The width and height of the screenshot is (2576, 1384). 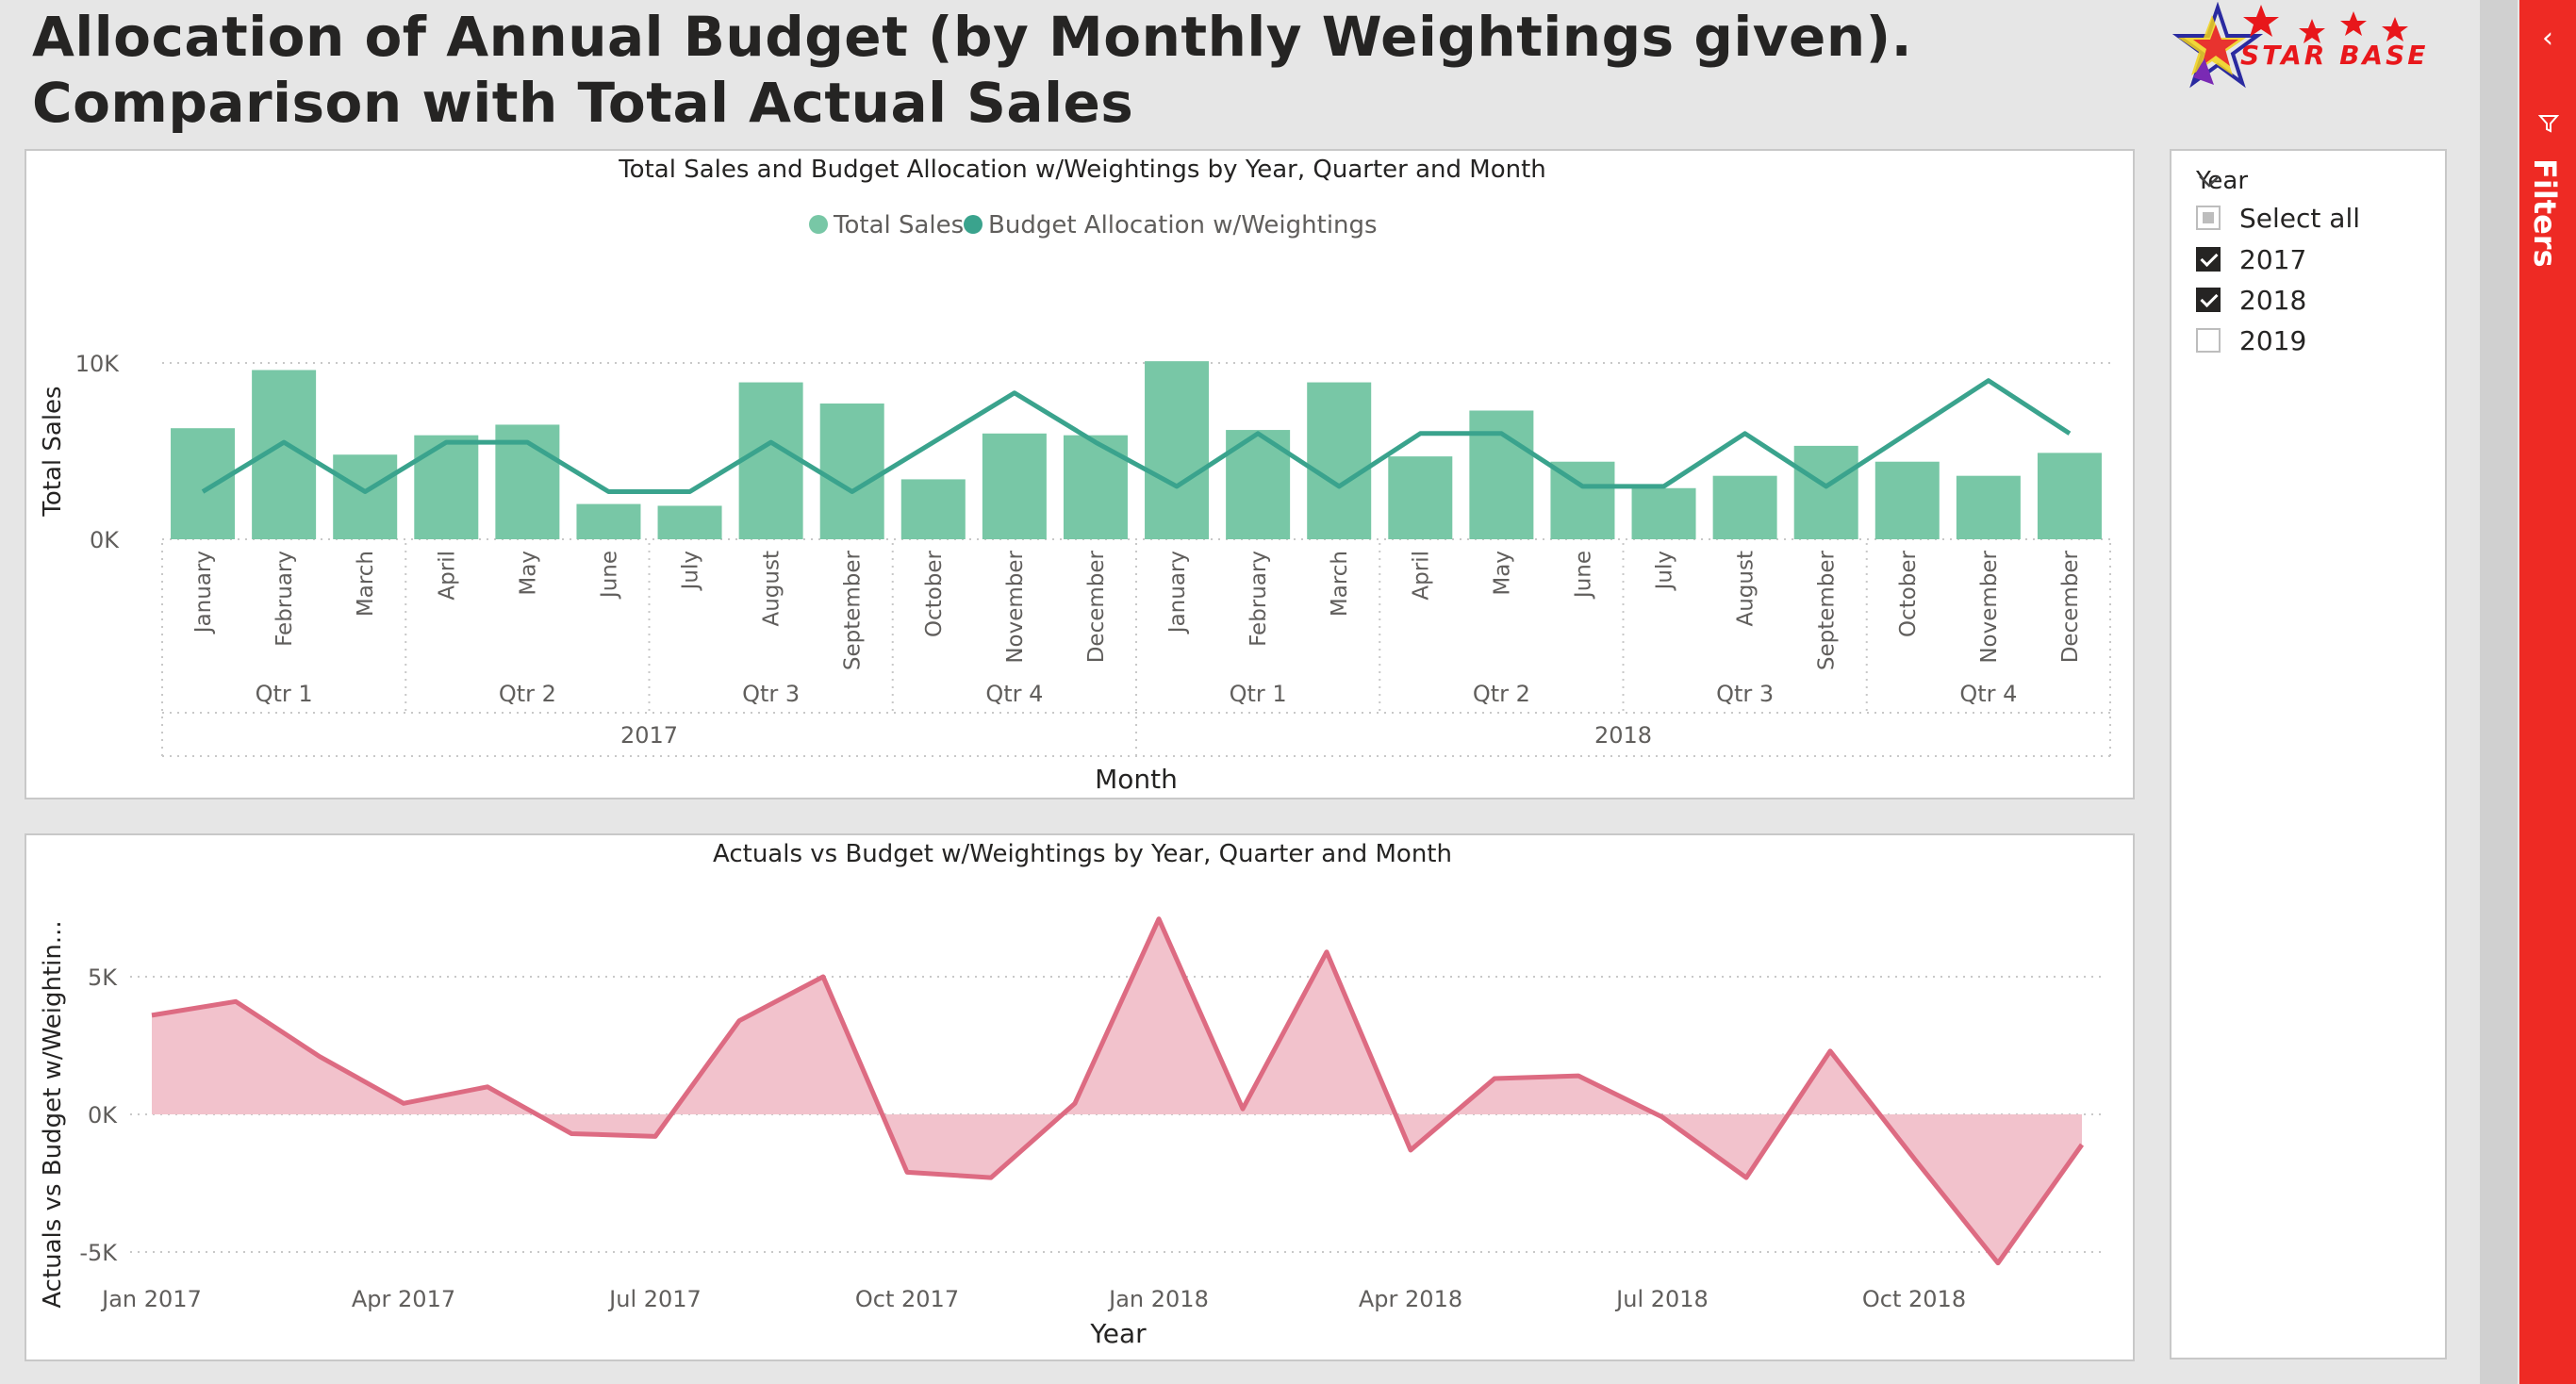 I want to click on slicer-item-2019: 2019, so click(x=2314, y=341).